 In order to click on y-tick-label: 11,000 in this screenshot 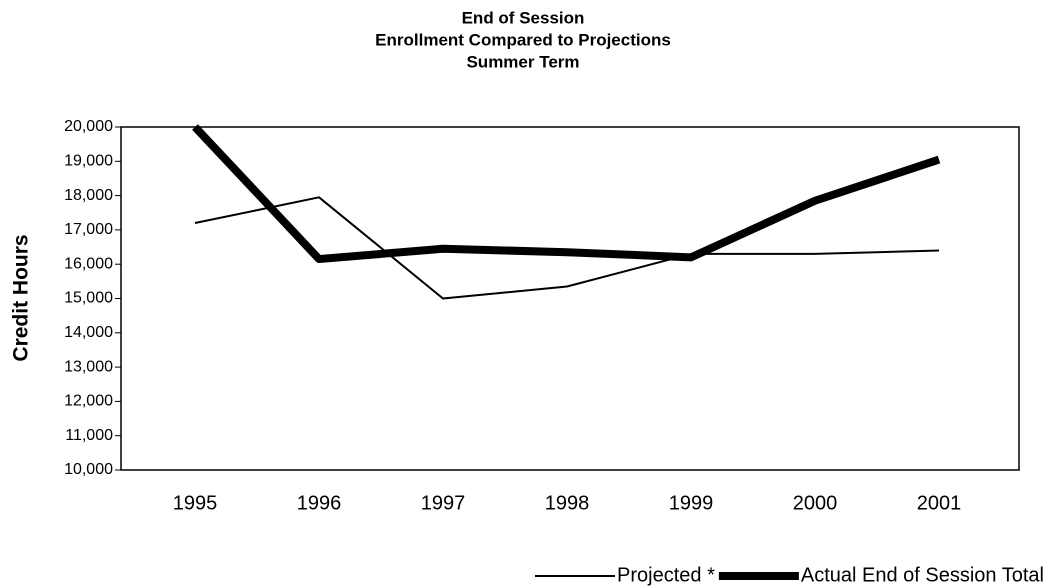, I will do `click(89, 435)`.